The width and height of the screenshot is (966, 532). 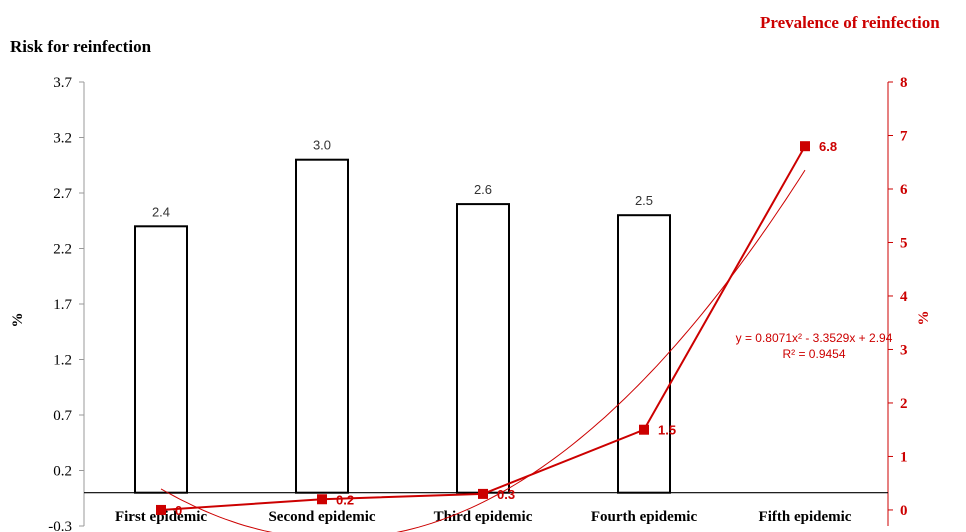 What do you see at coordinates (805, 517) in the screenshot?
I see `category-label: Fifth epidemic` at bounding box center [805, 517].